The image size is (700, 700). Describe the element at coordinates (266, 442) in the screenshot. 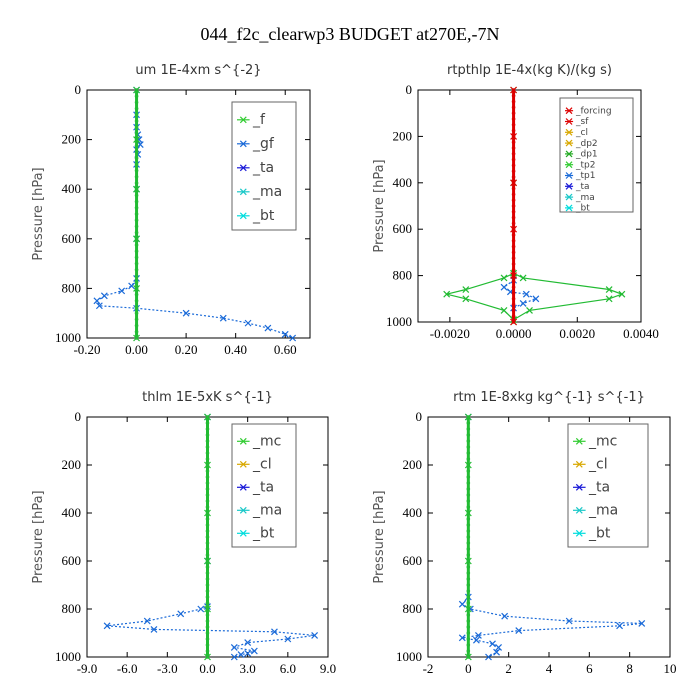

I see `legend-entry: _mc` at that location.